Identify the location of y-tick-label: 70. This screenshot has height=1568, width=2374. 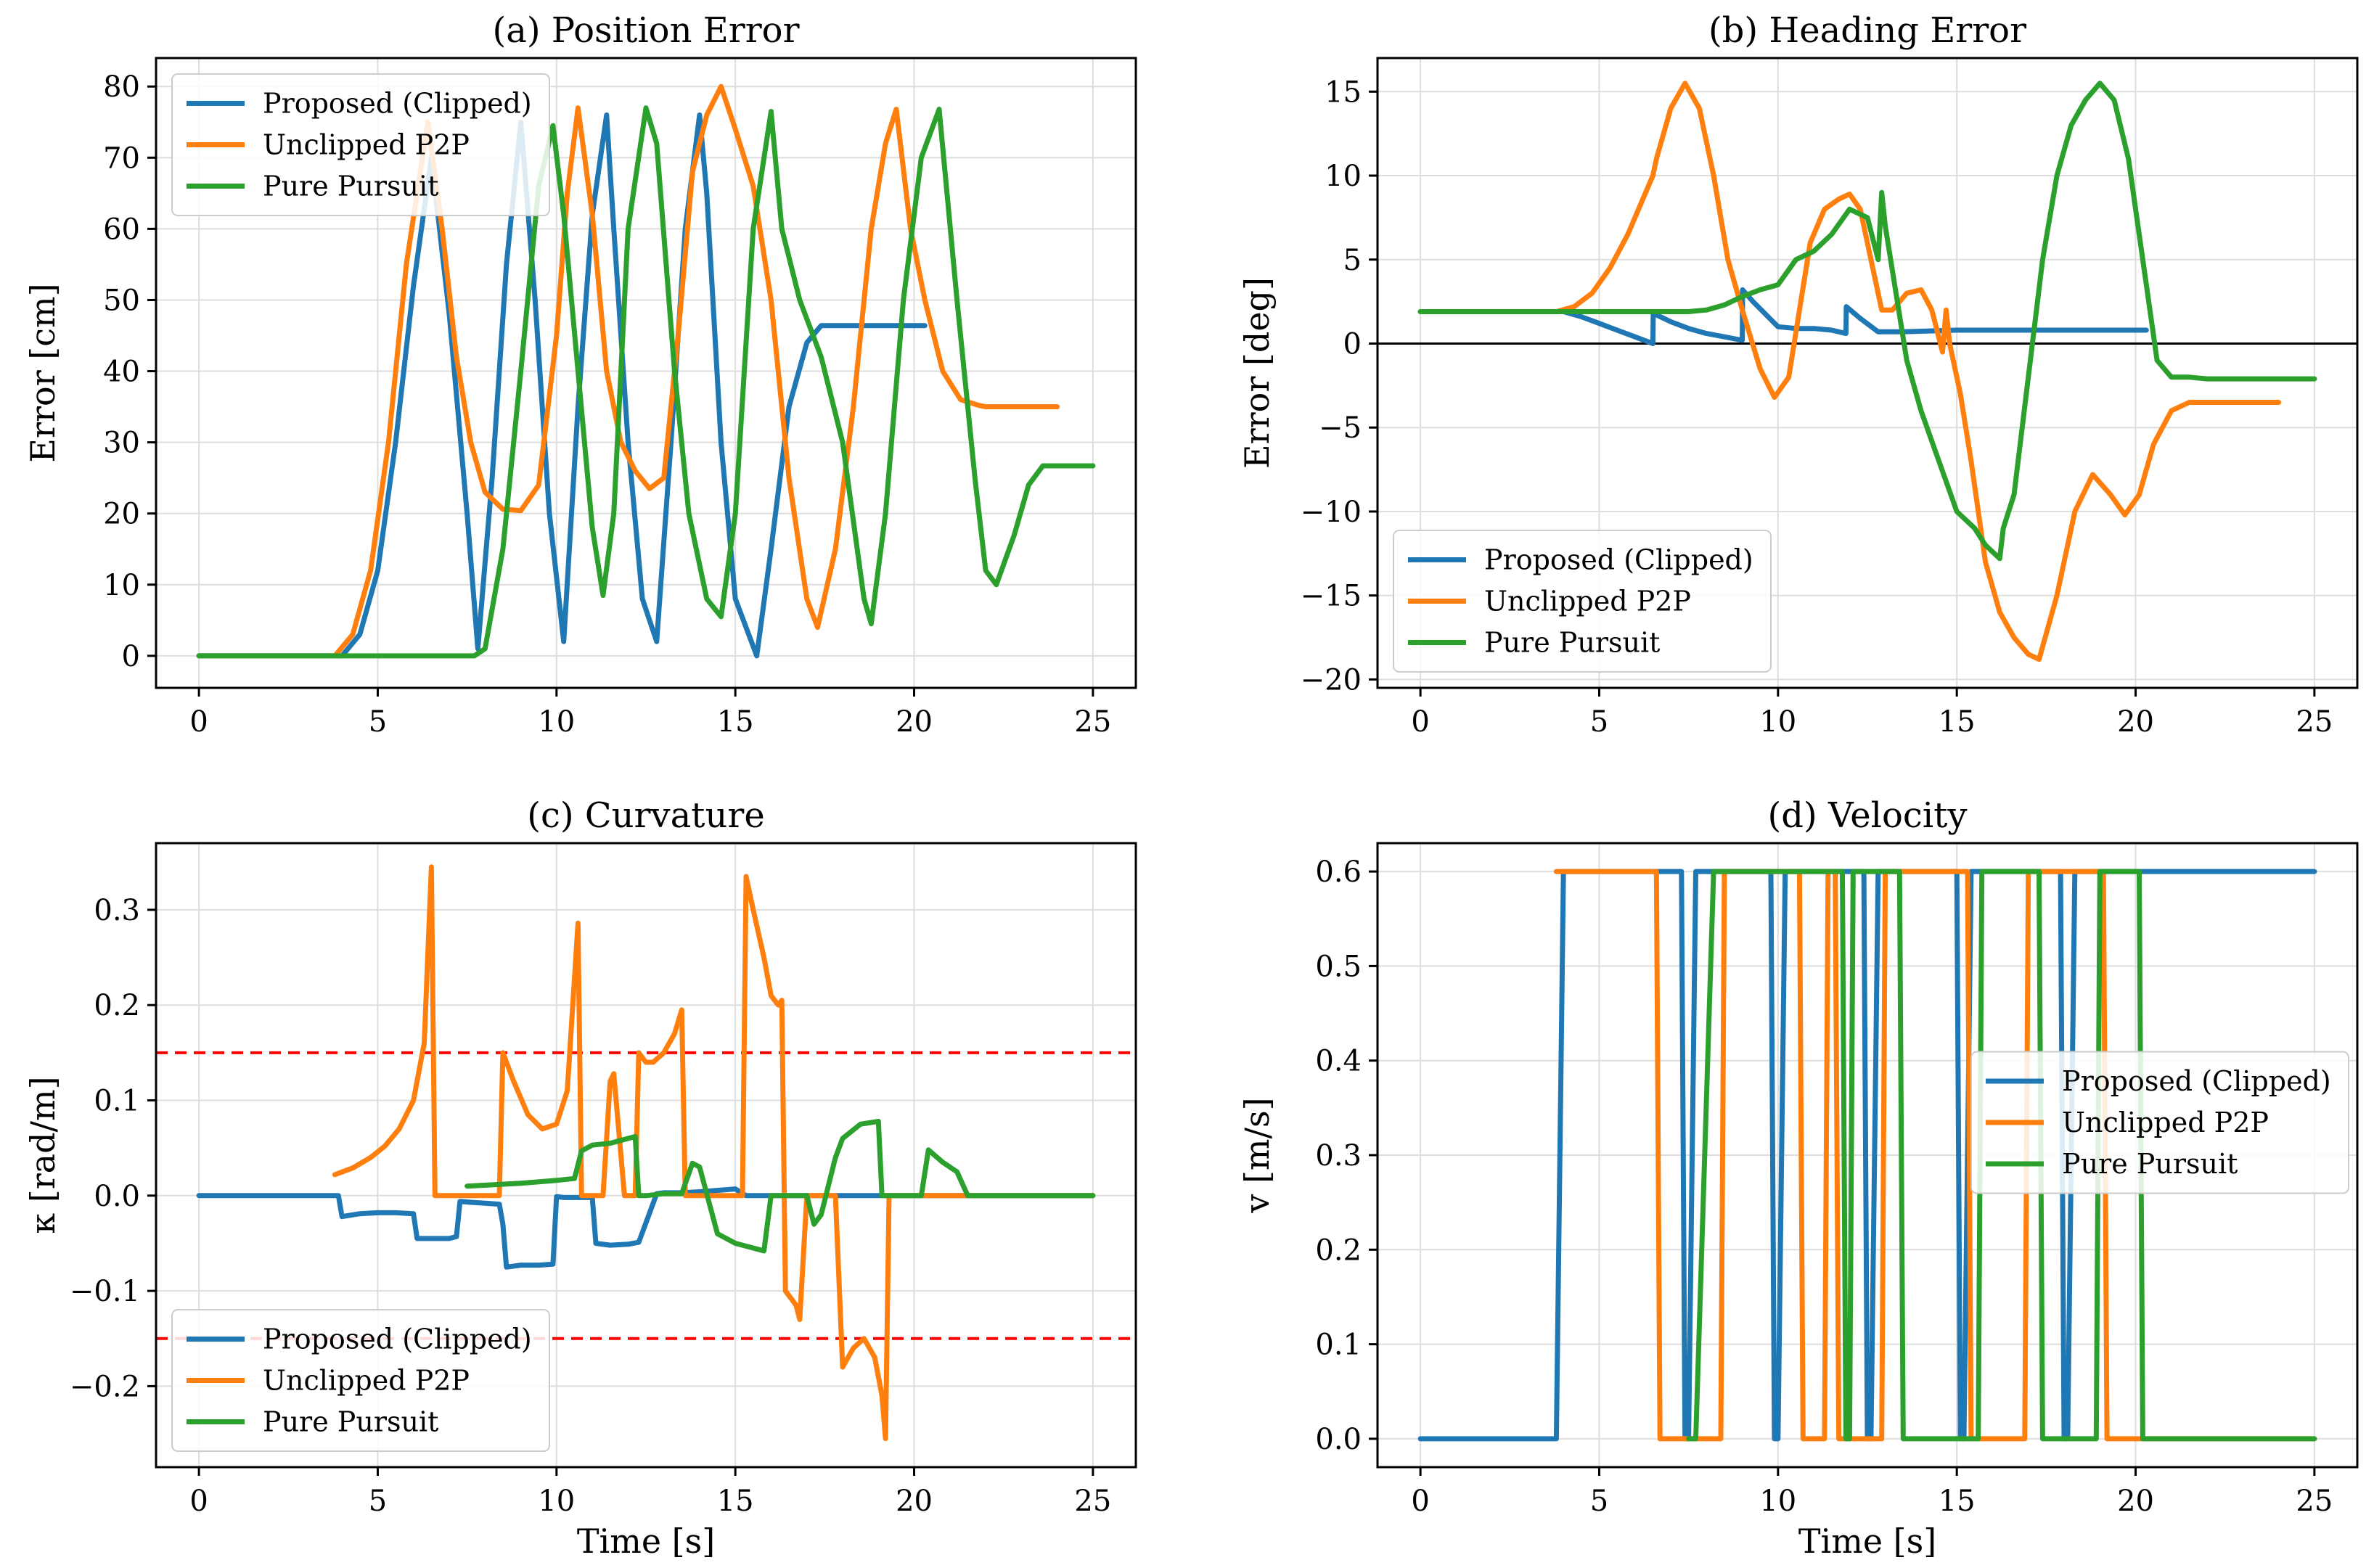
(121, 158).